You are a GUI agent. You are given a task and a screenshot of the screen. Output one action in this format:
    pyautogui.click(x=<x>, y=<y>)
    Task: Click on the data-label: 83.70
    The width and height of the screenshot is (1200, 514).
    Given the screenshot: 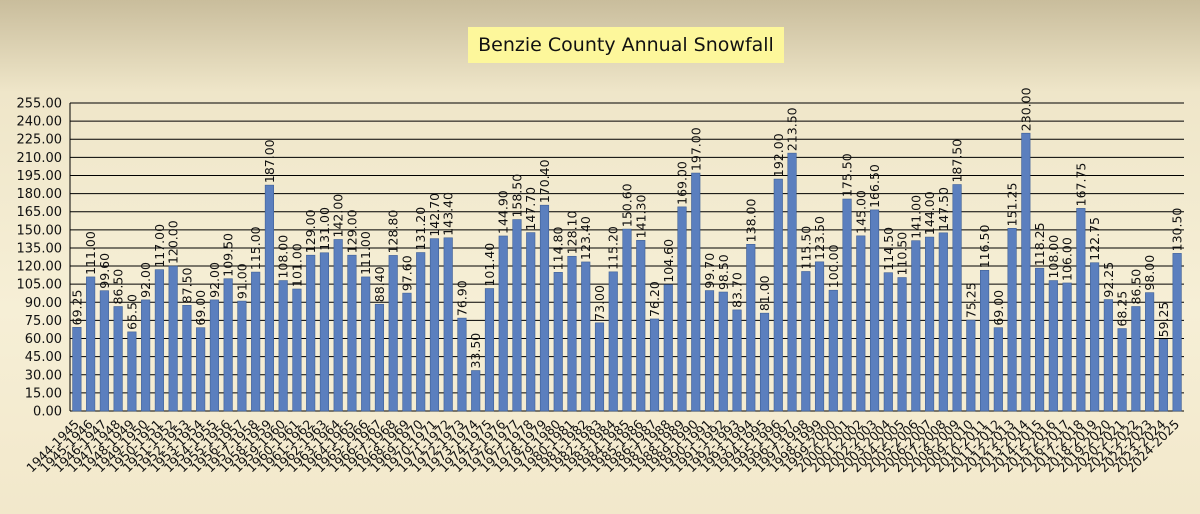 What is the action you would take?
    pyautogui.click(x=737, y=290)
    